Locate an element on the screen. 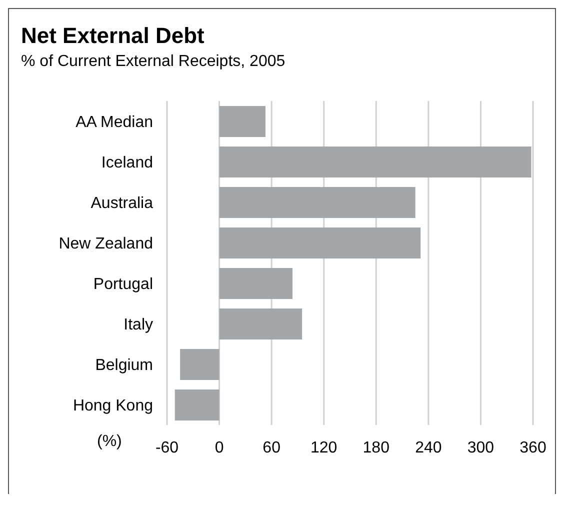 The image size is (566, 505). y-tick-label: New Zealand is located at coordinates (105, 243).